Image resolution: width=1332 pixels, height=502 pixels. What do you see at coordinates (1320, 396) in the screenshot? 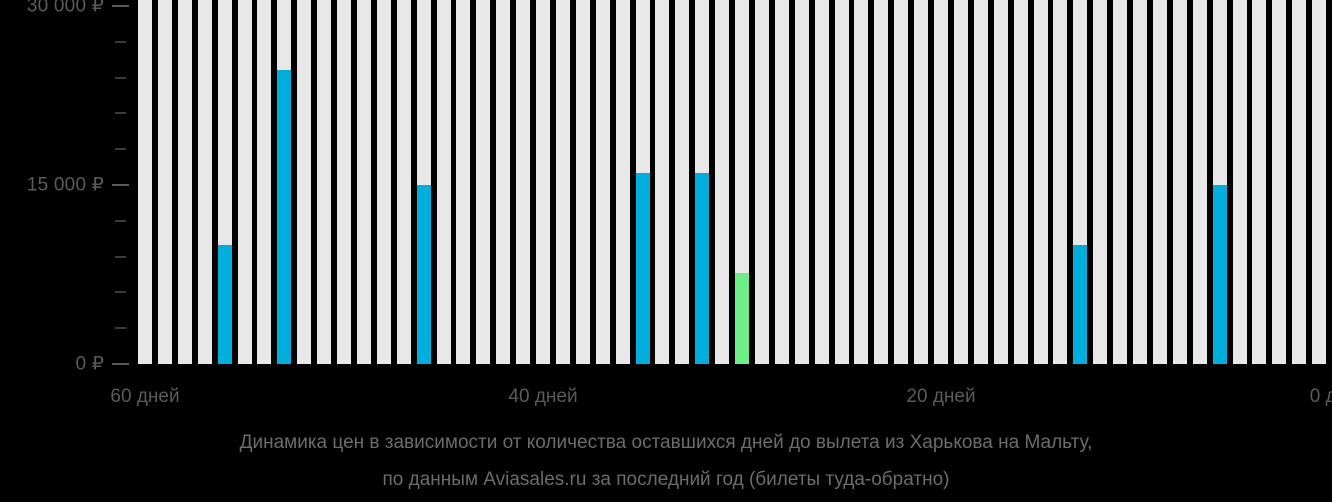
I see `x-axis-tick-label: 0 дней` at bounding box center [1320, 396].